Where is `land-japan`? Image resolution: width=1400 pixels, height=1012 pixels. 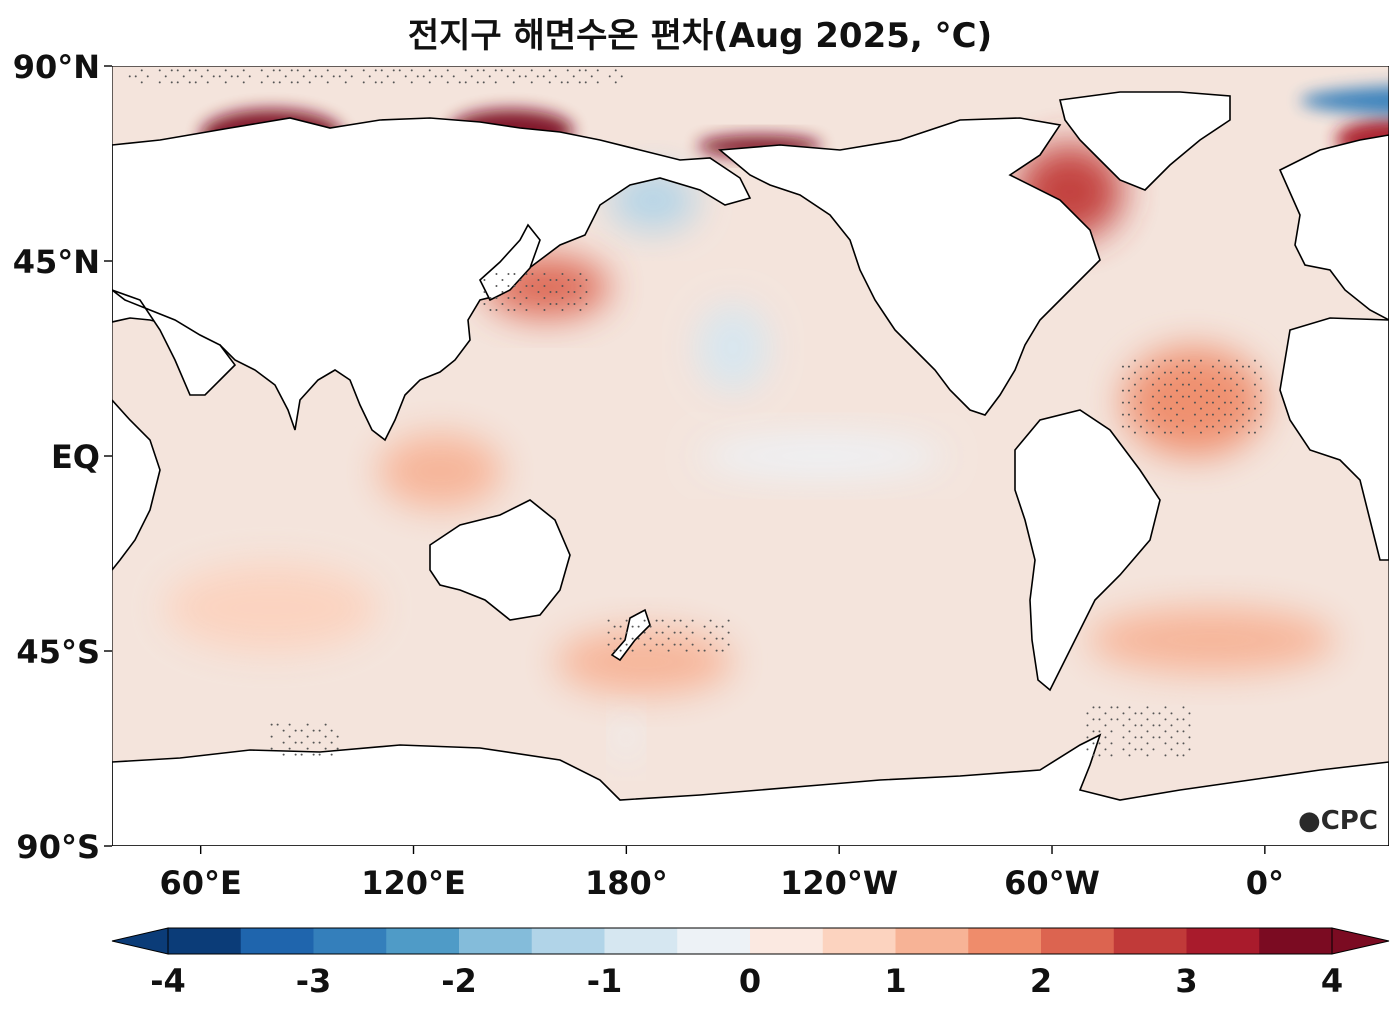
land-japan is located at coordinates (510, 262).